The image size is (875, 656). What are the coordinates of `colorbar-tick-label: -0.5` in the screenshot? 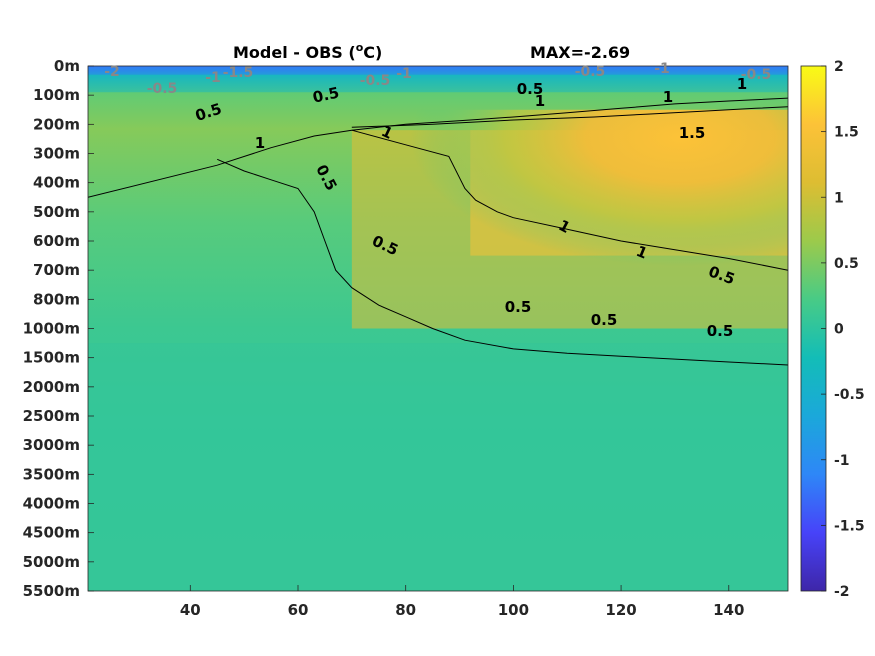 It's located at (849, 395).